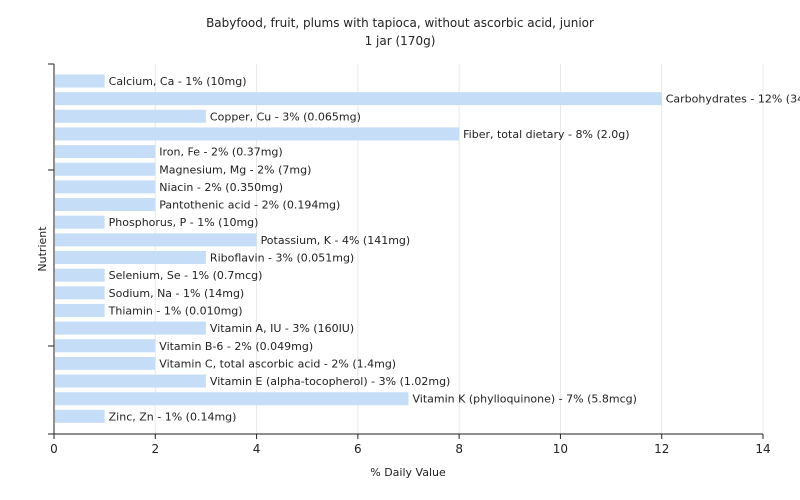 This screenshot has width=800, height=500. Describe the element at coordinates (358, 449) in the screenshot. I see `x-tick-label: 6` at that location.